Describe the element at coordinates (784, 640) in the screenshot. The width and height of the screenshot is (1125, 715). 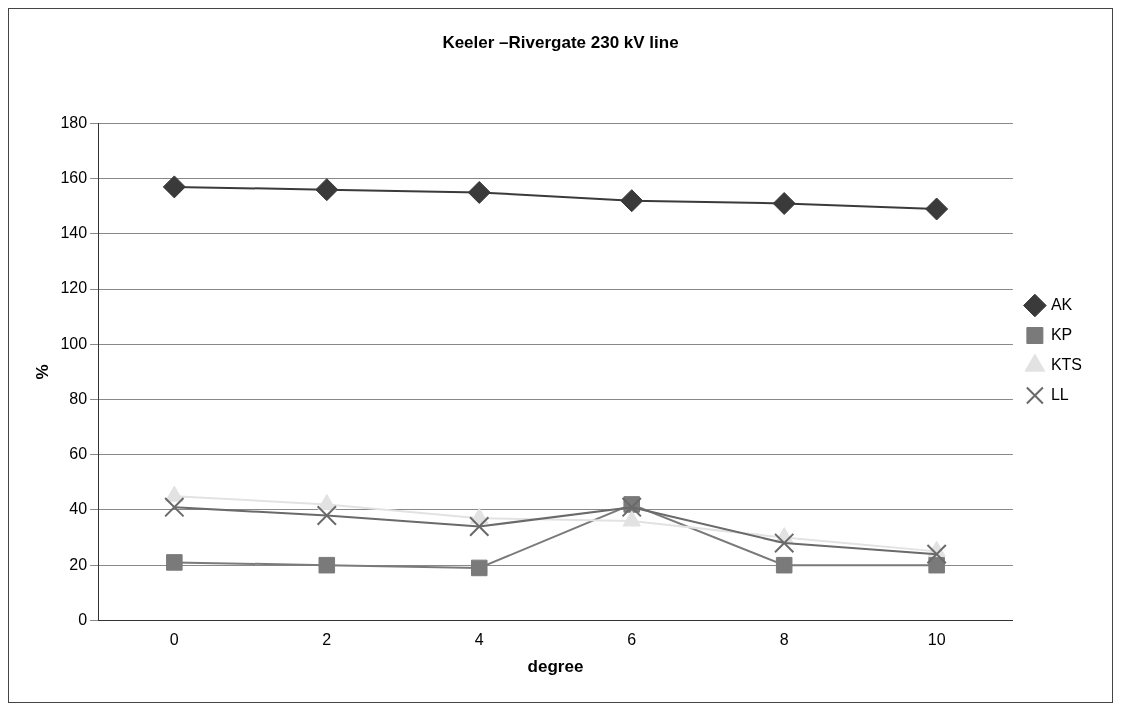
I see `x-tick-label: 8` at that location.